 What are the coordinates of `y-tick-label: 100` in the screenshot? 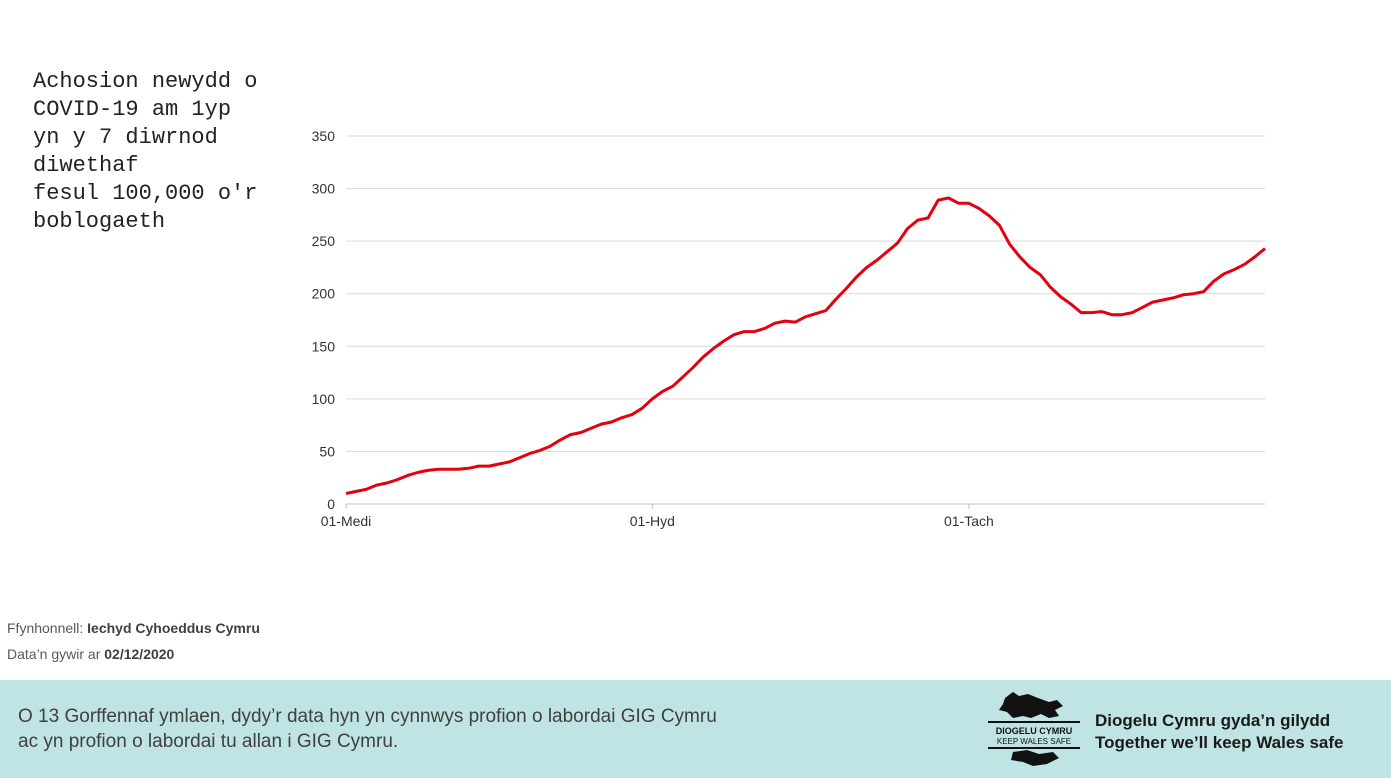 It's located at (324, 399).